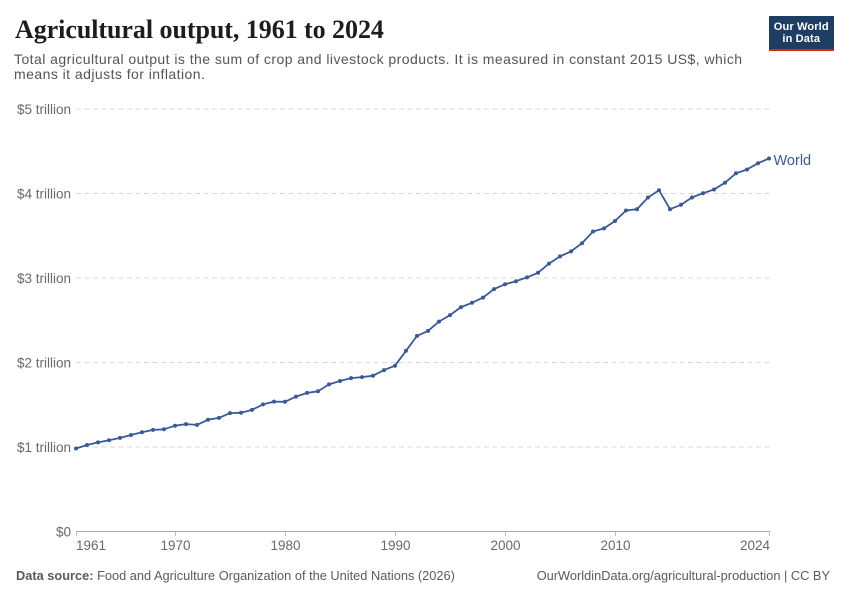 Image resolution: width=850 pixels, height=600 pixels. Describe the element at coordinates (285, 545) in the screenshot. I see `svg-text: 1980` at that location.